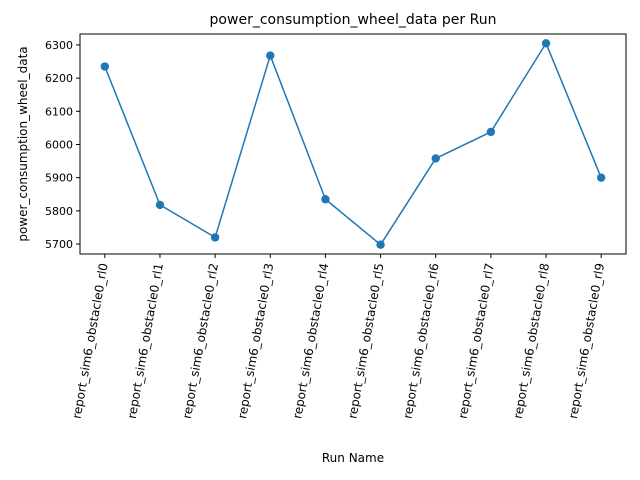 Image resolution: width=640 pixels, height=480 pixels. Describe the element at coordinates (59, 244) in the screenshot. I see `y-tick-label: 5700` at that location.